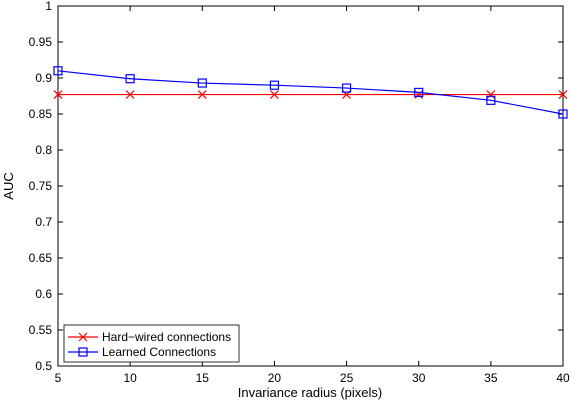  Describe the element at coordinates (43, 366) in the screenshot. I see `y-tick-label: 0.5` at that location.